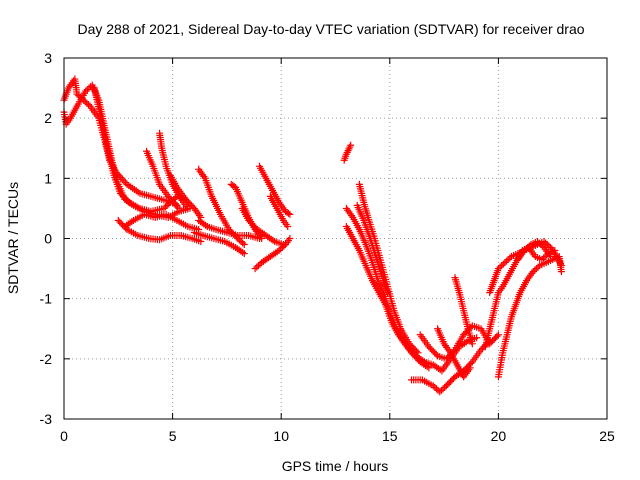  I want to click on series-sat-q, so click(347, 152).